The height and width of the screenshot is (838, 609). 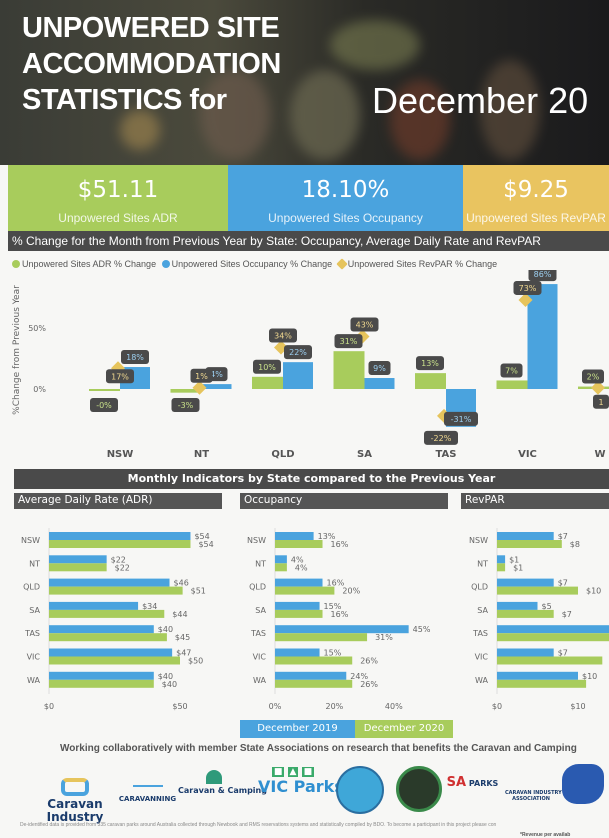 I want to click on bar-value-label: 45%, so click(x=422, y=629).